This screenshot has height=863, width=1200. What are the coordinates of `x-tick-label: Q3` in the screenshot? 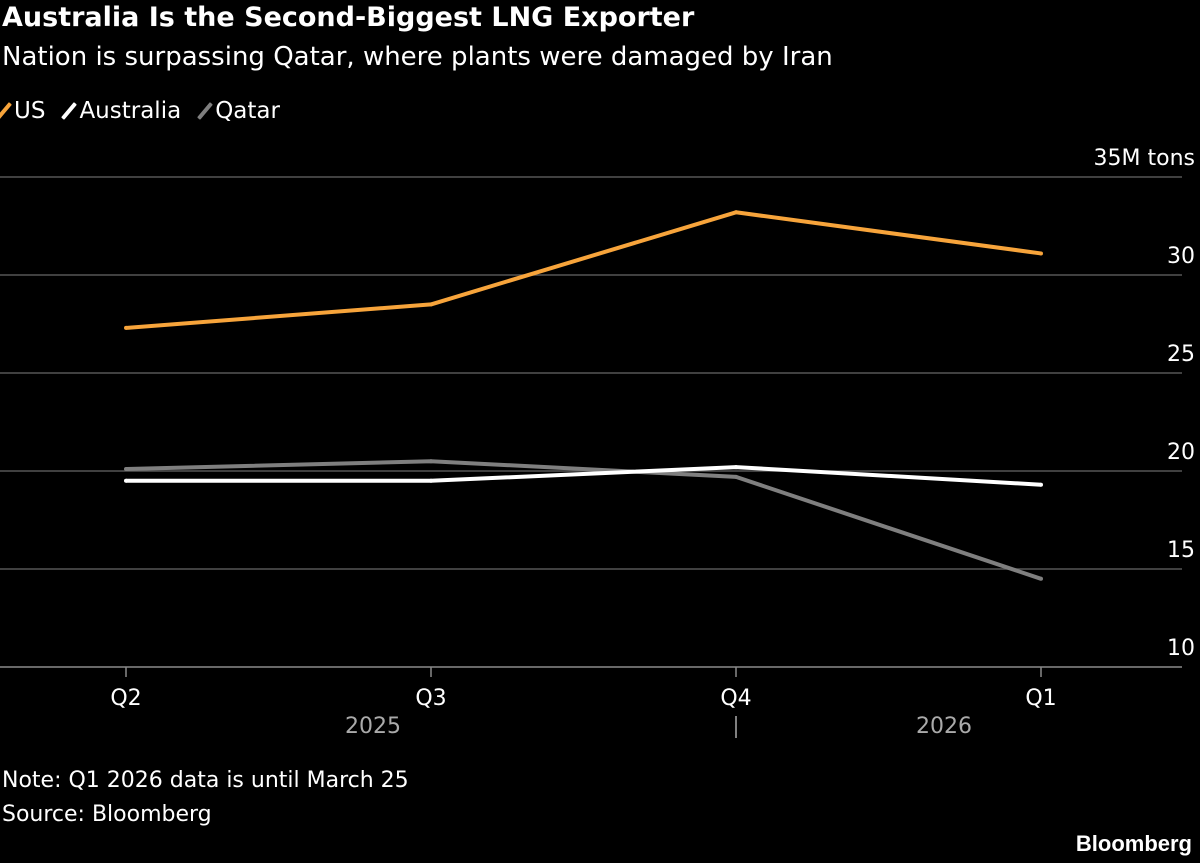 It's located at (430, 698).